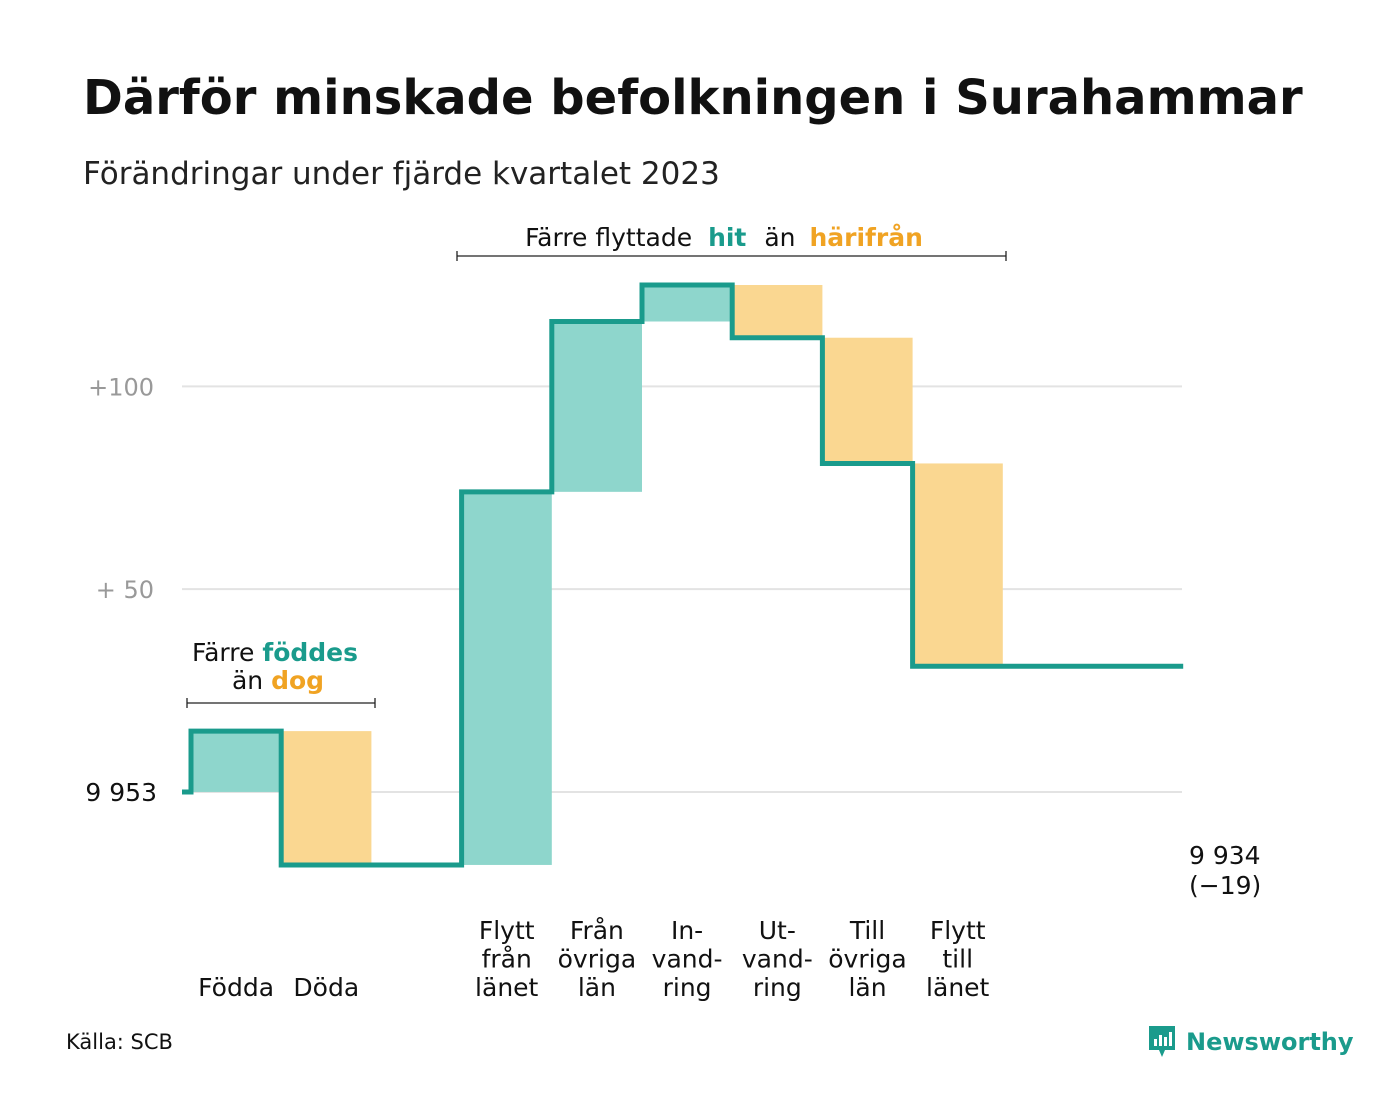 The height and width of the screenshot is (1120, 1400). I want to click on migration-annotation-text: Färre flyttade hit än härifrån, so click(724, 237).